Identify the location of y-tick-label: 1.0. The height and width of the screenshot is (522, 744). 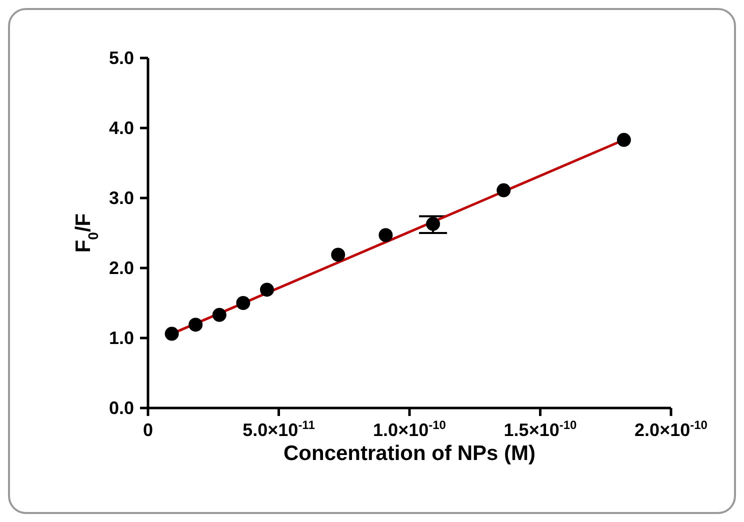
(121, 338).